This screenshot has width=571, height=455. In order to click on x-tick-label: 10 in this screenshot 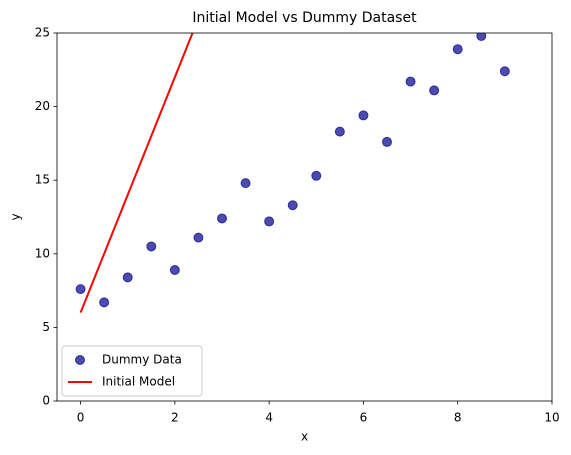, I will do `click(551, 418)`.